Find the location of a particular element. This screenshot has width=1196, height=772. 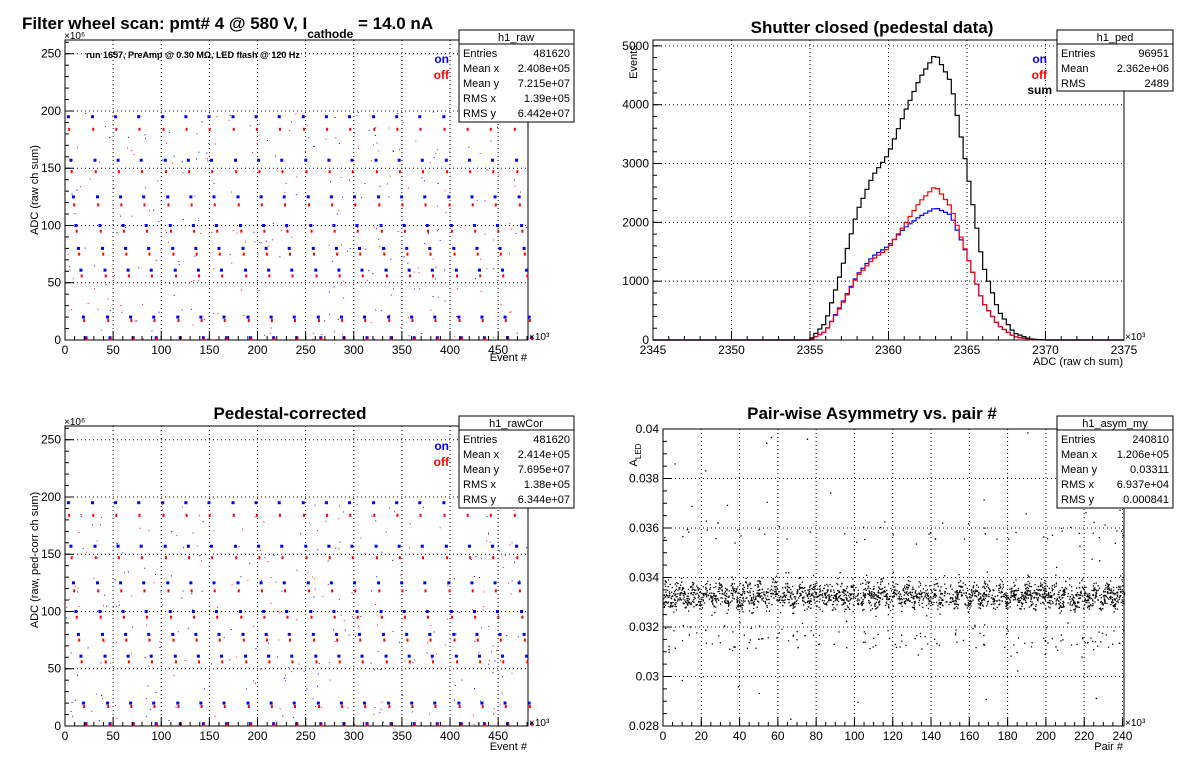

y-tick-label: 250 is located at coordinates (51, 440).